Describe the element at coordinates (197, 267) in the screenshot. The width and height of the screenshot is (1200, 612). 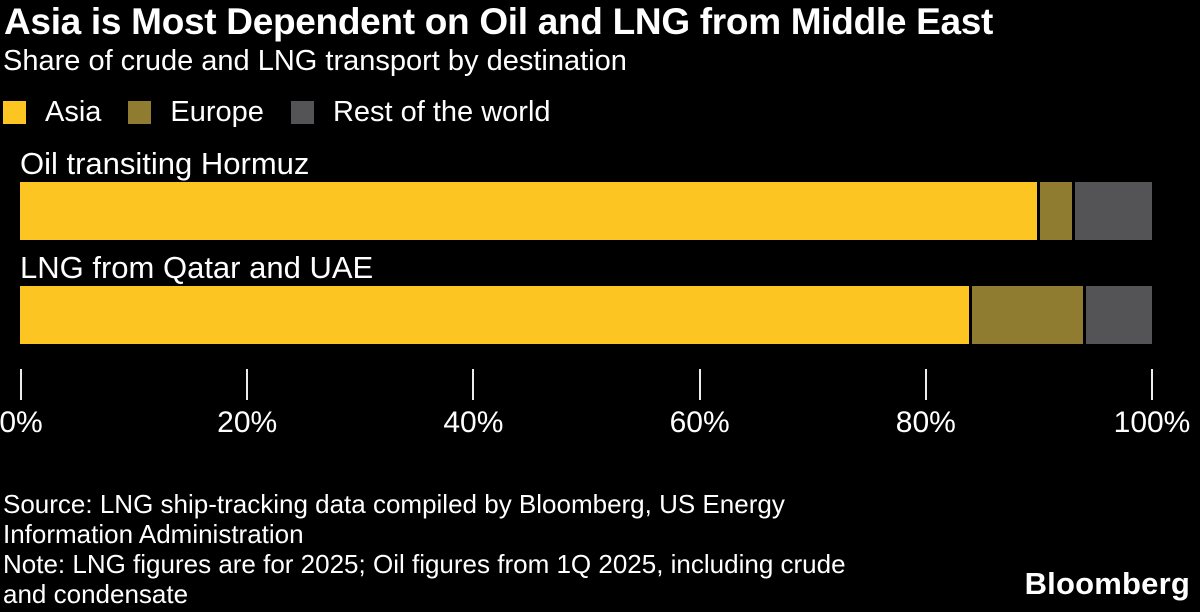
I see `bar-label-lng-from-qatar-and-uae: LNG from Qatar and UAE` at that location.